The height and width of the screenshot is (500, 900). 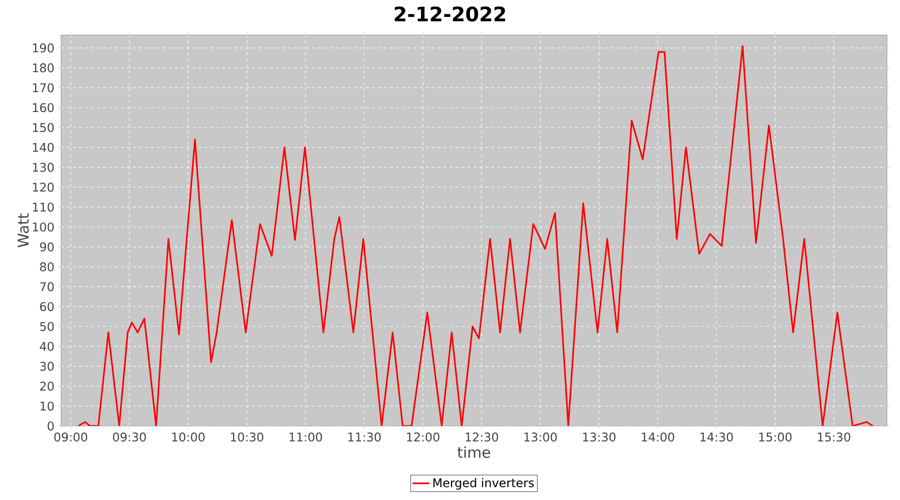 What do you see at coordinates (658, 437) in the screenshot?
I see `x-tick-label: 14:00` at bounding box center [658, 437].